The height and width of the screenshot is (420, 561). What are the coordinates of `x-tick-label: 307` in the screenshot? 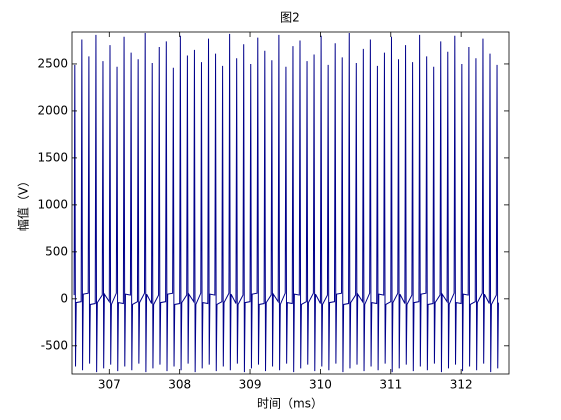 It's located at (109, 385).